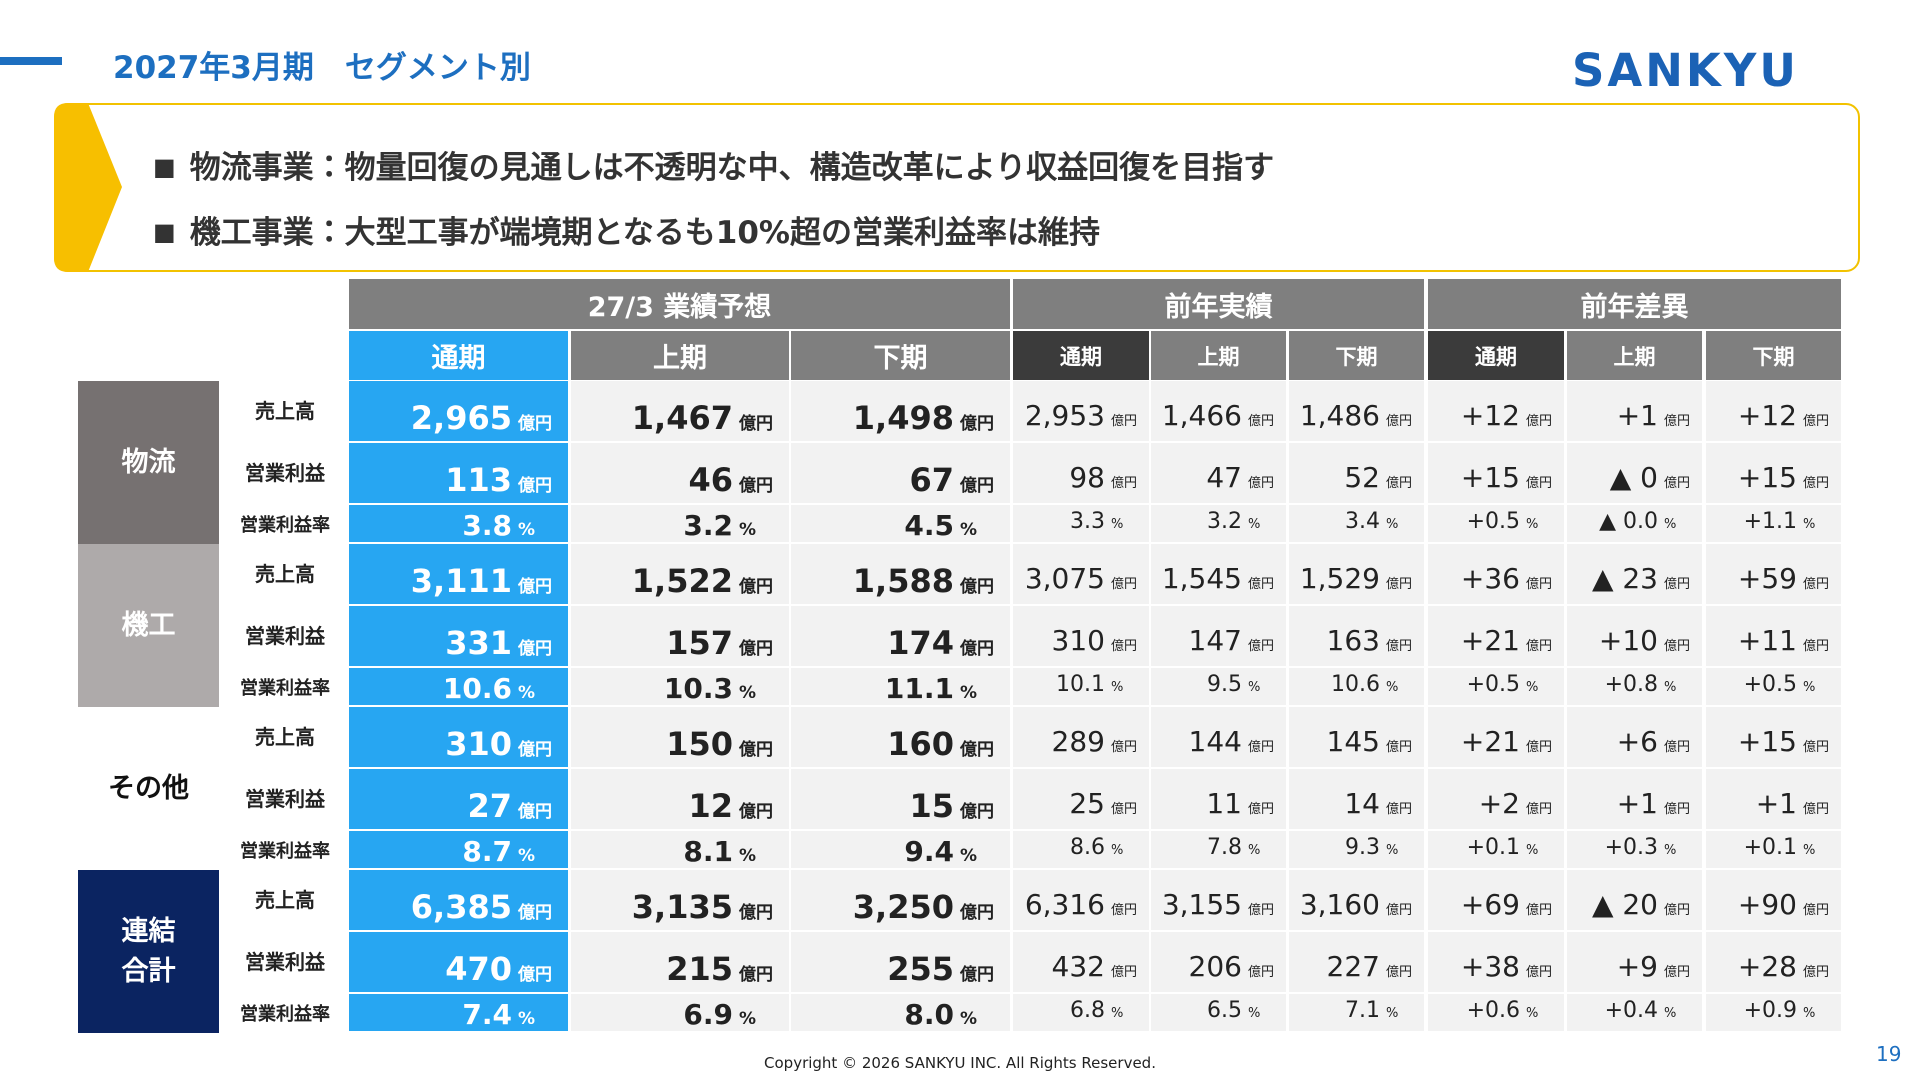 The height and width of the screenshot is (1080, 1920). What do you see at coordinates (487, 1014) in the screenshot?
I see `cell-value: 7.4` at bounding box center [487, 1014].